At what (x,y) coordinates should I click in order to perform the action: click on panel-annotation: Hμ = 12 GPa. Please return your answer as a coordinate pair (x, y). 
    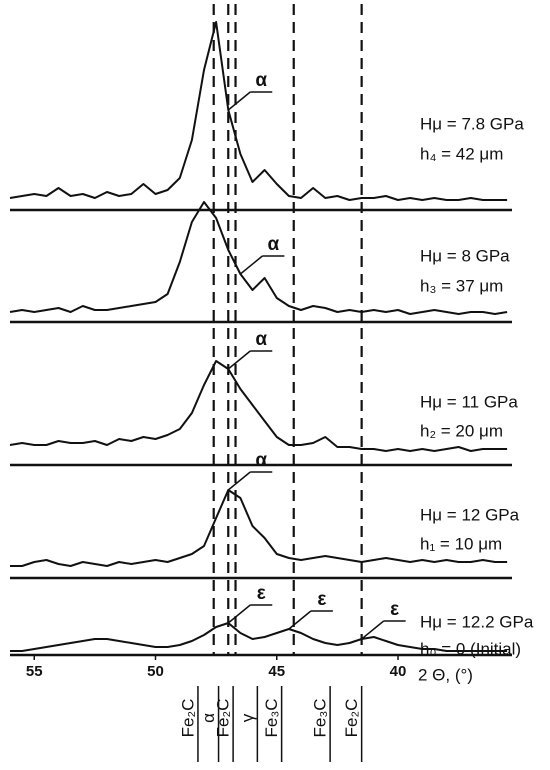
    Looking at the image, I should click on (470, 514).